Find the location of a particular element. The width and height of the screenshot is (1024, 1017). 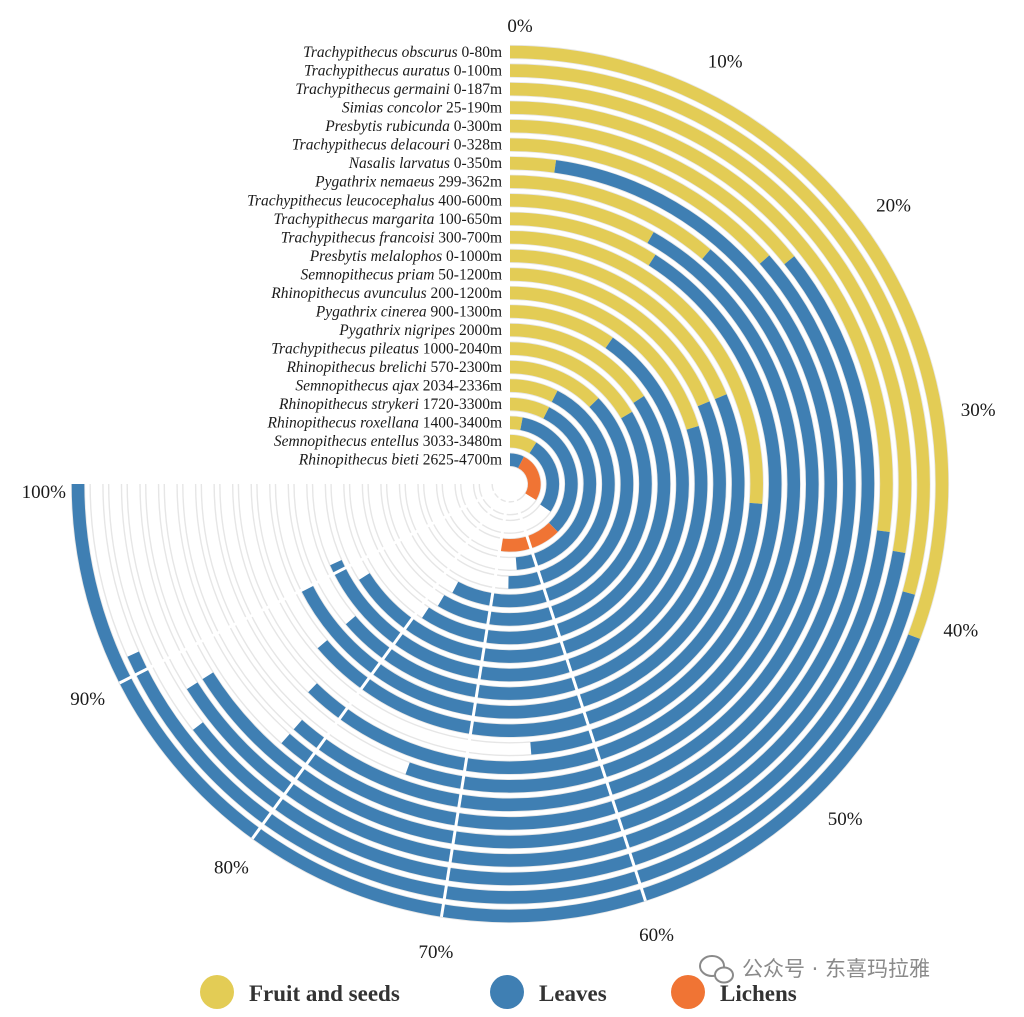

watermark: 公众号 · 东喜玛拉雅 is located at coordinates (814, 969).